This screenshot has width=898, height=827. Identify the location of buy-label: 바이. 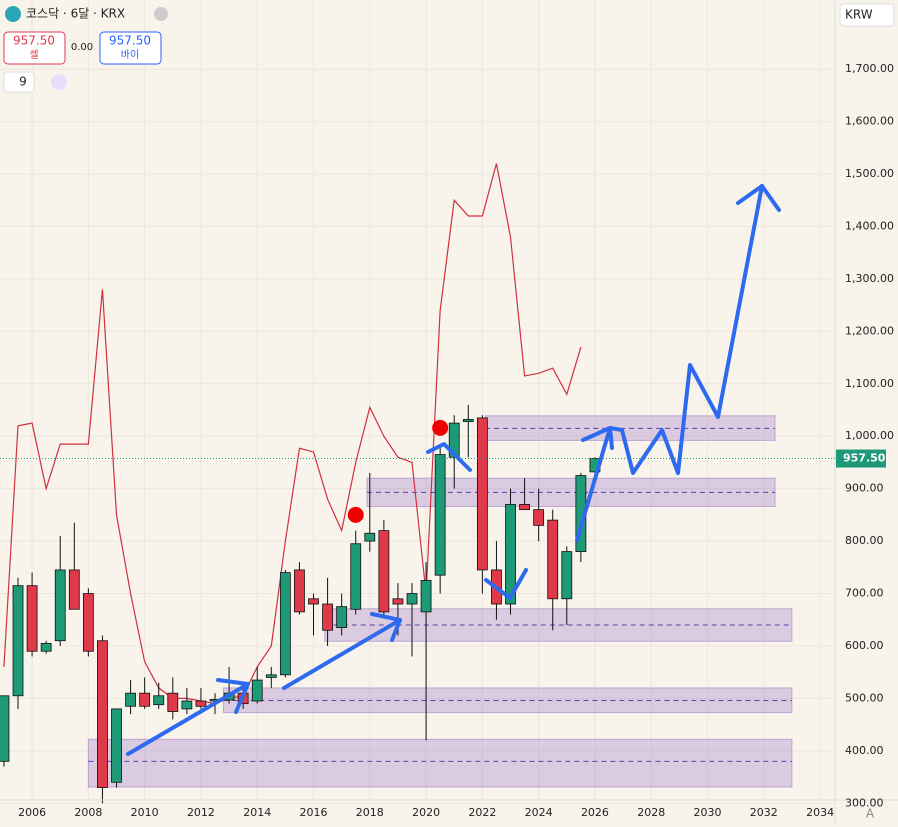
(130, 55).